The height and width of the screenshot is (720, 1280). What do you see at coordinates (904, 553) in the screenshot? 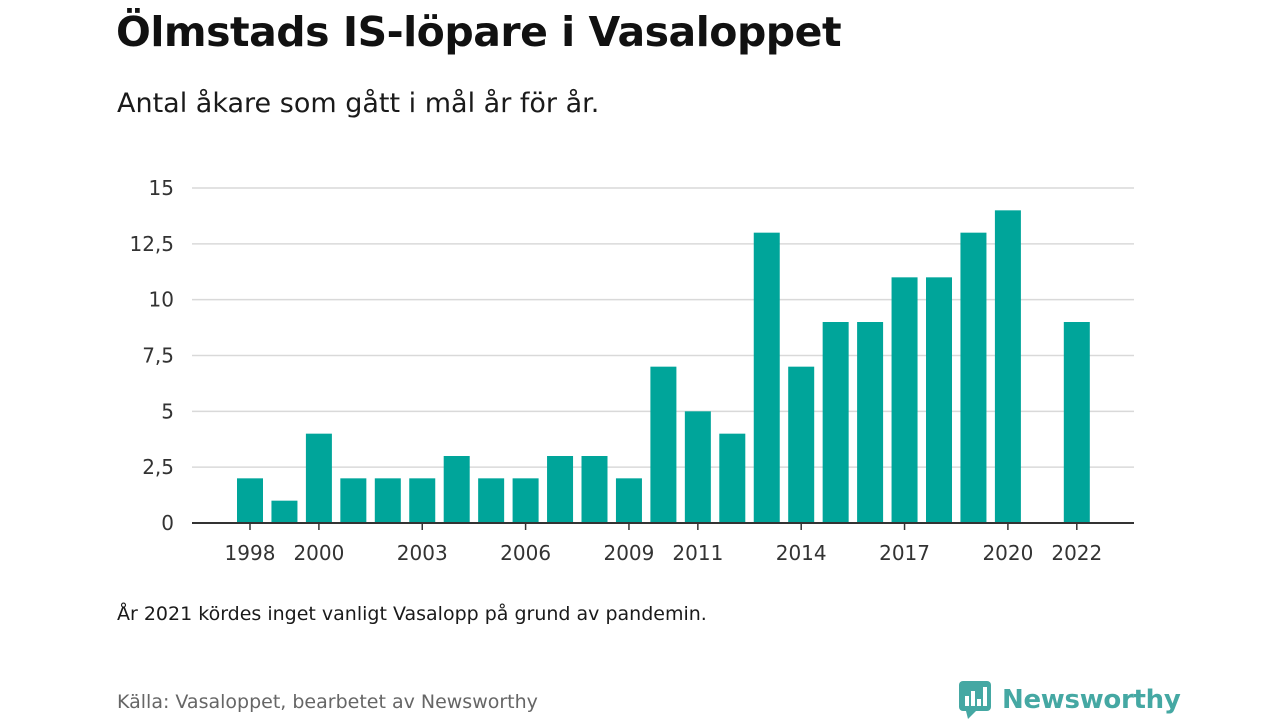
I see `x-tick-label: 2017` at bounding box center [904, 553].